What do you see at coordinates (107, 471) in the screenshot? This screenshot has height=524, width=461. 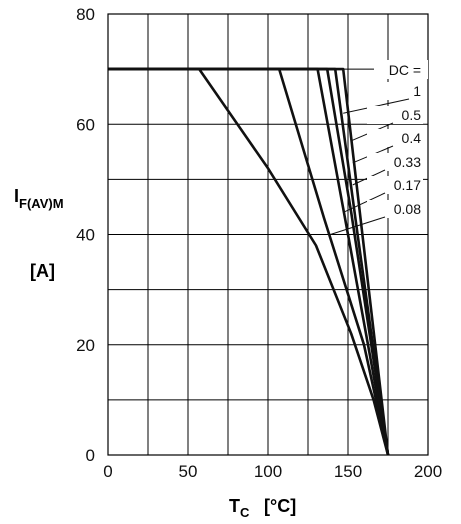 I see `x-tick-label: 0` at bounding box center [107, 471].